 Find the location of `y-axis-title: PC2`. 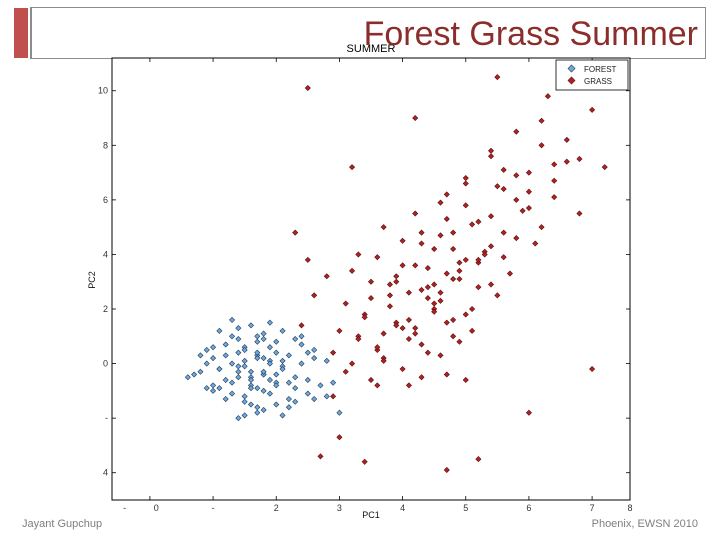

y-axis-title: PC2 is located at coordinates (92, 280).